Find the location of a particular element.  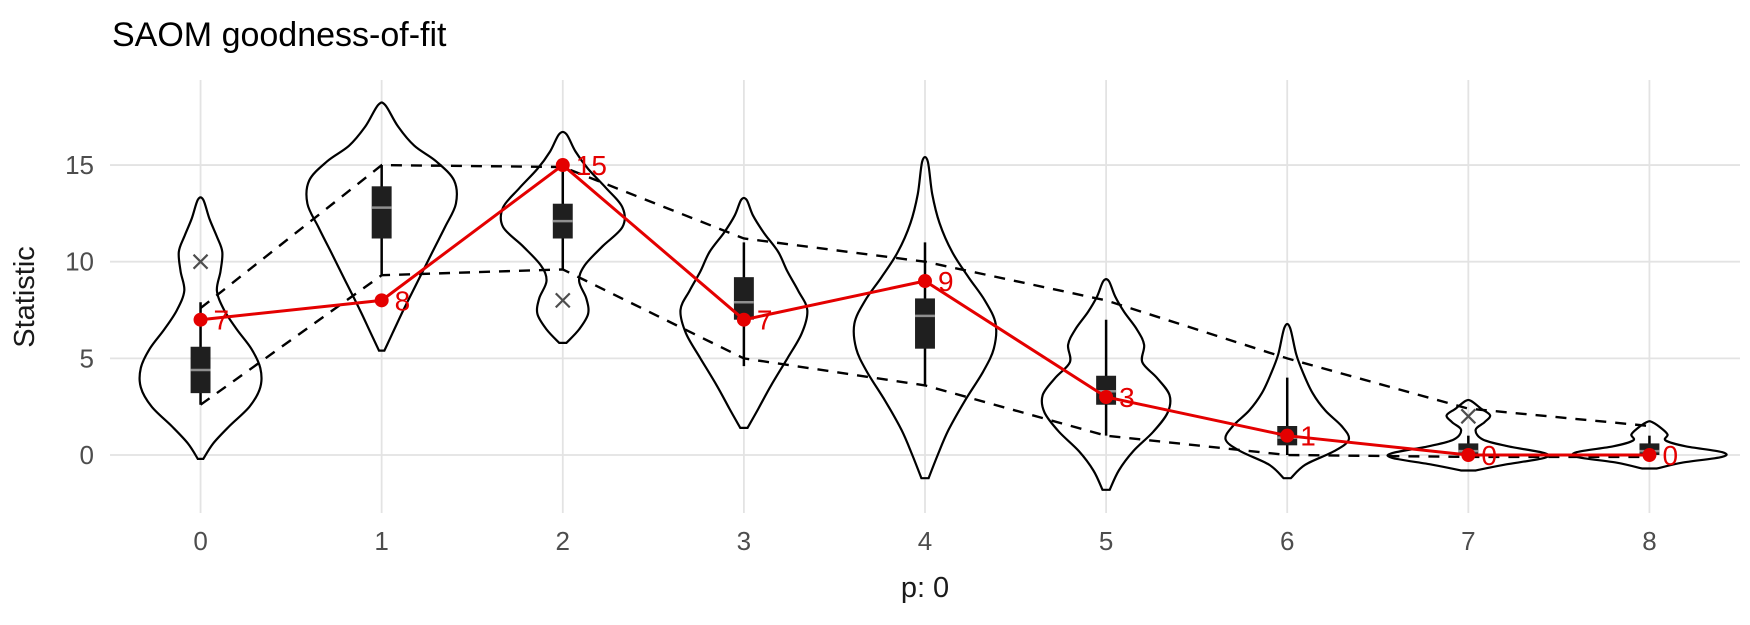

x-tick-label: 4 is located at coordinates (925, 541).